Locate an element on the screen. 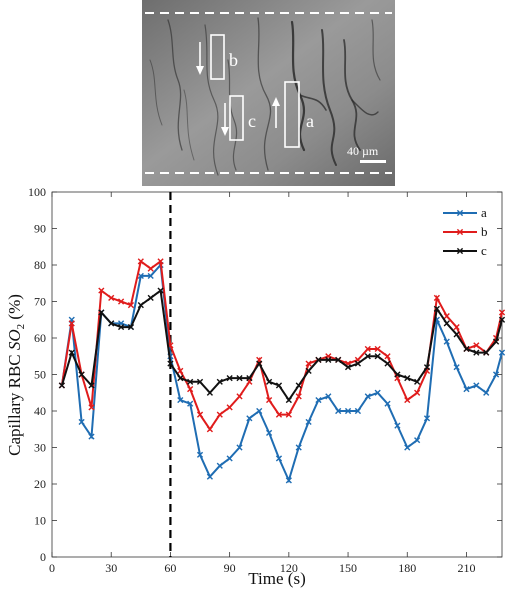  roi-label-a: a is located at coordinates (310, 121).